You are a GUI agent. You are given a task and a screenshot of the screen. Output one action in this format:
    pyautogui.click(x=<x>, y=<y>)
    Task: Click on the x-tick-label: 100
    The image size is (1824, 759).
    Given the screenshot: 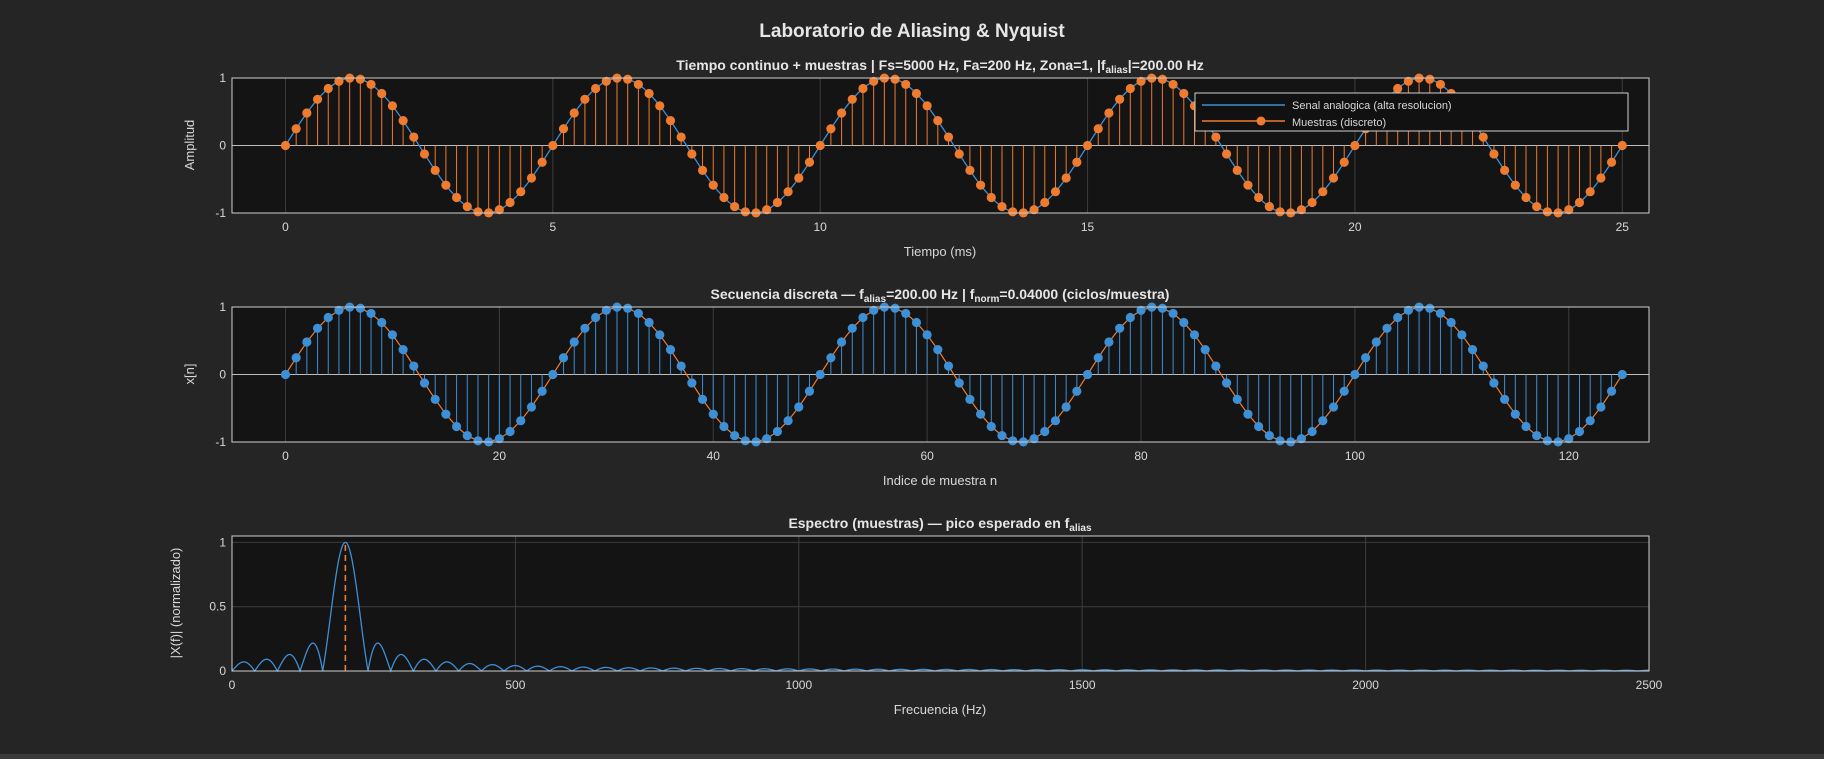 What is the action you would take?
    pyautogui.click(x=1355, y=456)
    